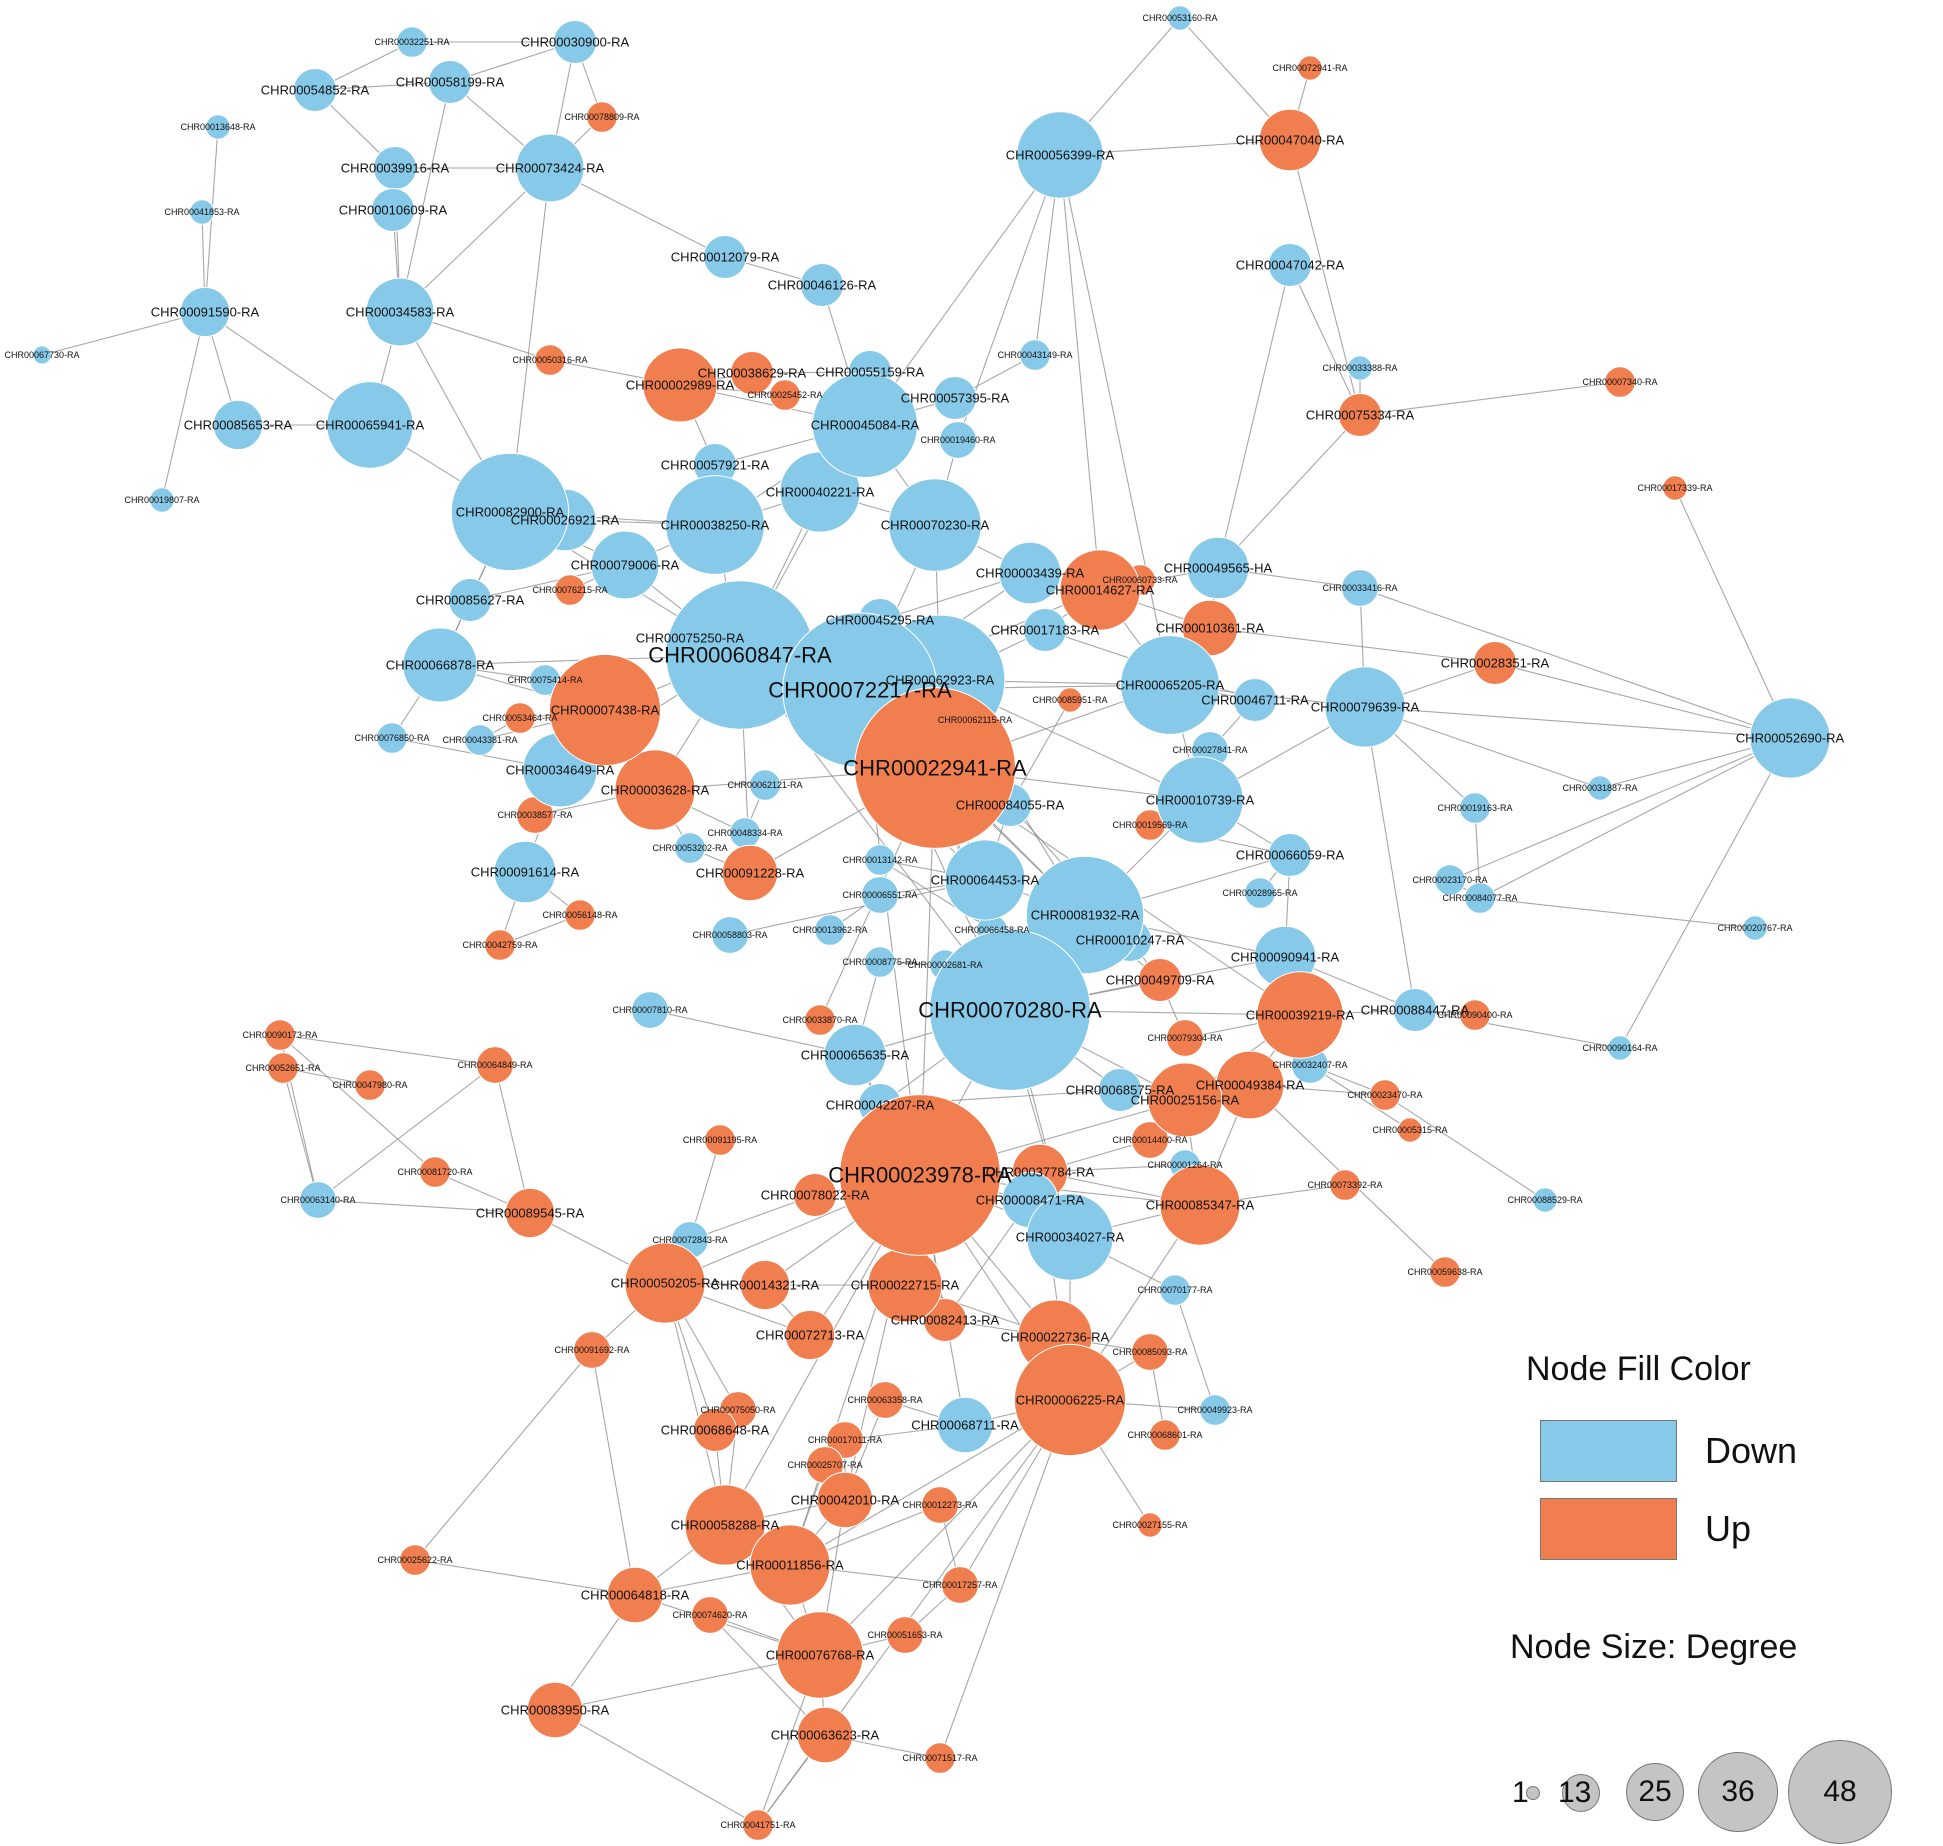 This screenshot has width=1943, height=1846. What do you see at coordinates (1070, 1400) in the screenshot?
I see `gene-node-label: CHR00006225-RA` at bounding box center [1070, 1400].